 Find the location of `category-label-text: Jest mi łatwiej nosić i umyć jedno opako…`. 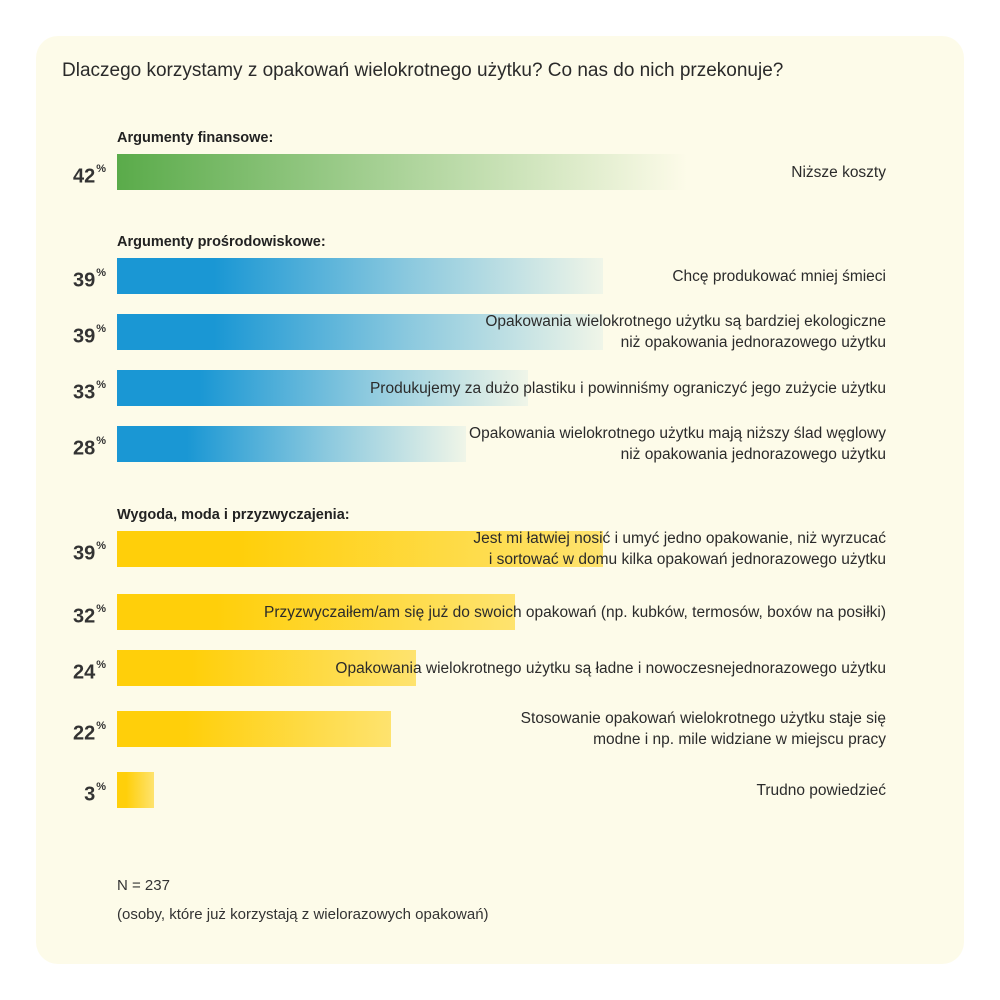

category-label-text: Jest mi łatwiej nosić i umyć jedno opako… is located at coordinates (679, 549).